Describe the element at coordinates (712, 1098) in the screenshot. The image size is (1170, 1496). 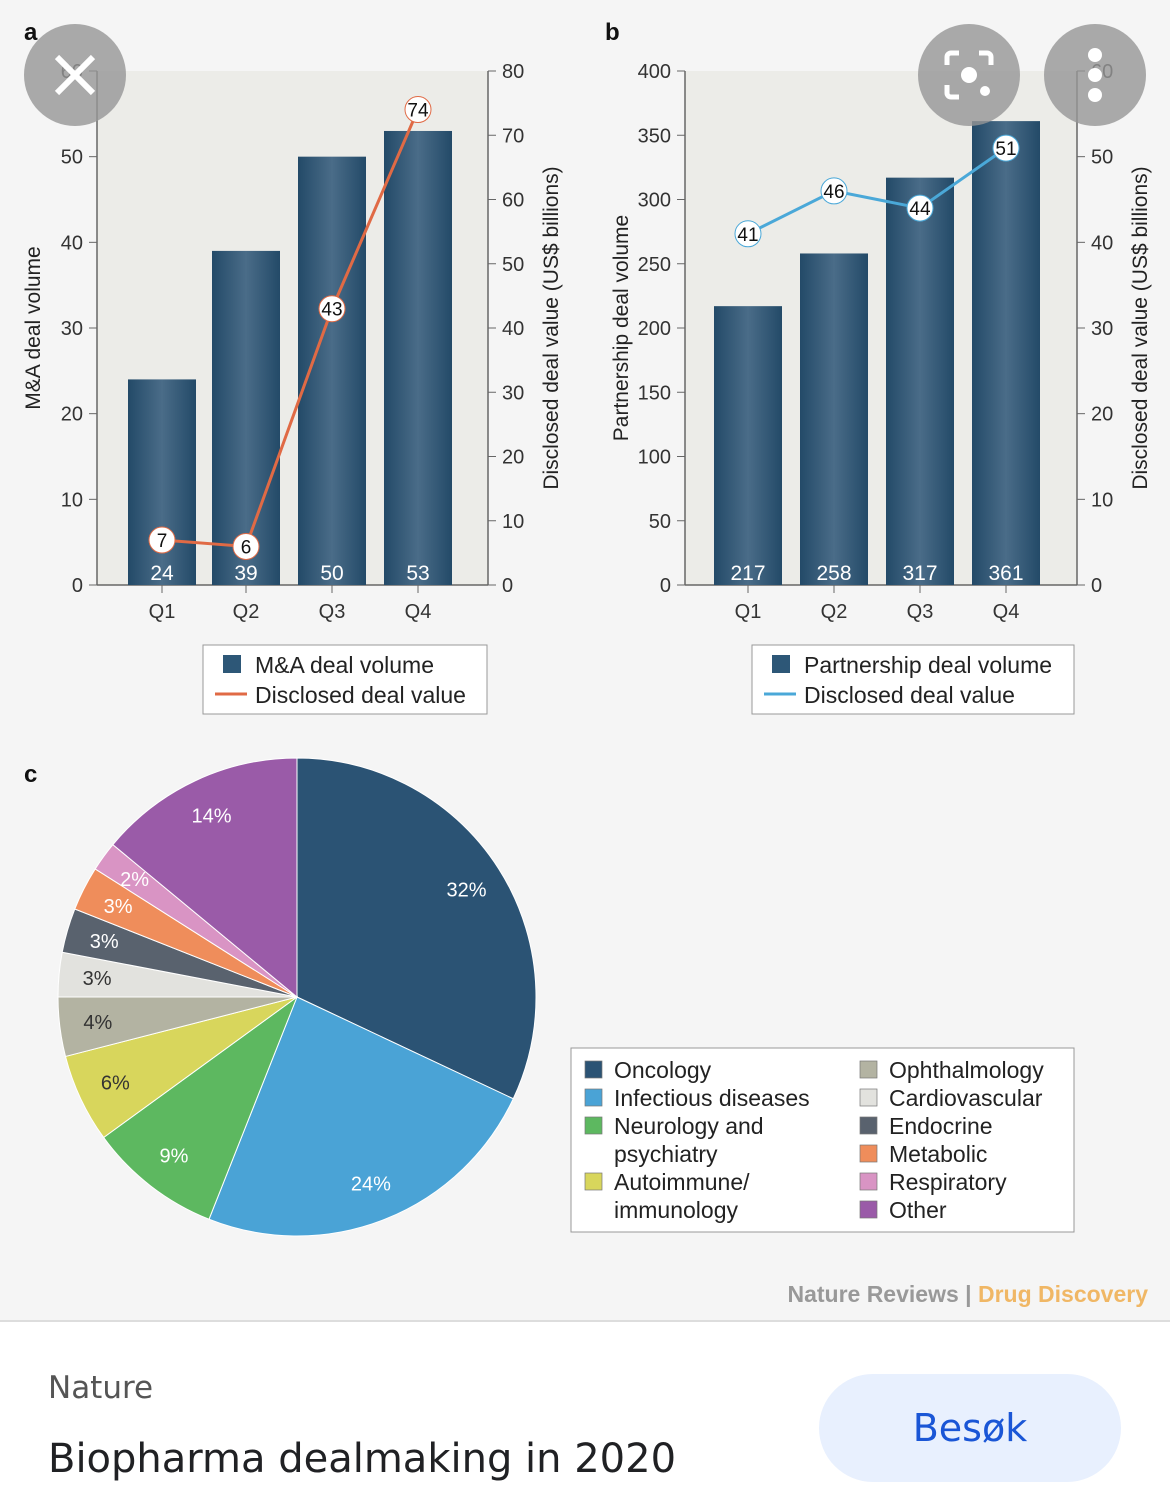
I see `legend-label: Infectious diseases` at that location.